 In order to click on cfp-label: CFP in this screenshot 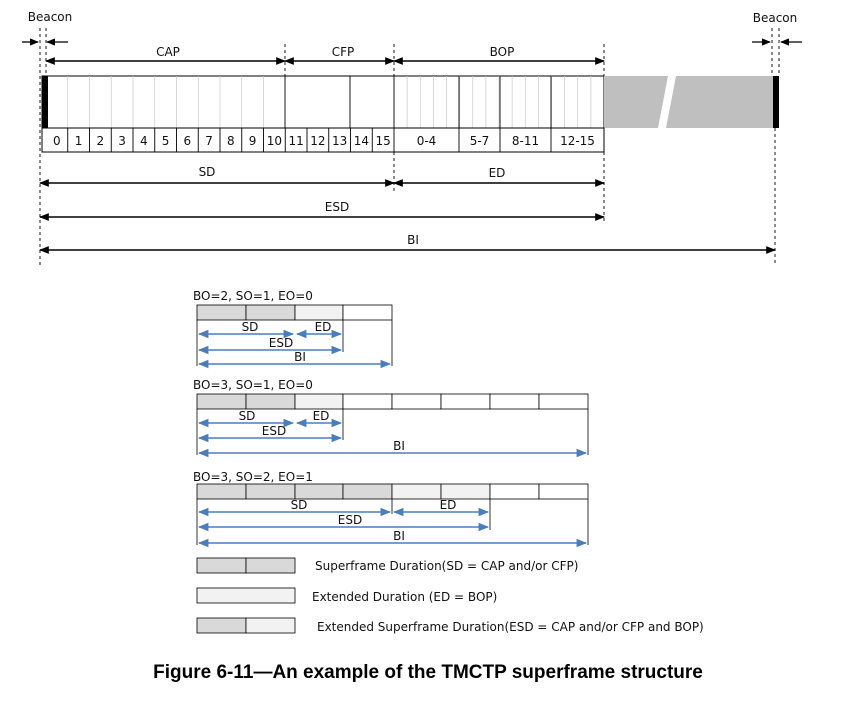, I will do `click(343, 52)`.